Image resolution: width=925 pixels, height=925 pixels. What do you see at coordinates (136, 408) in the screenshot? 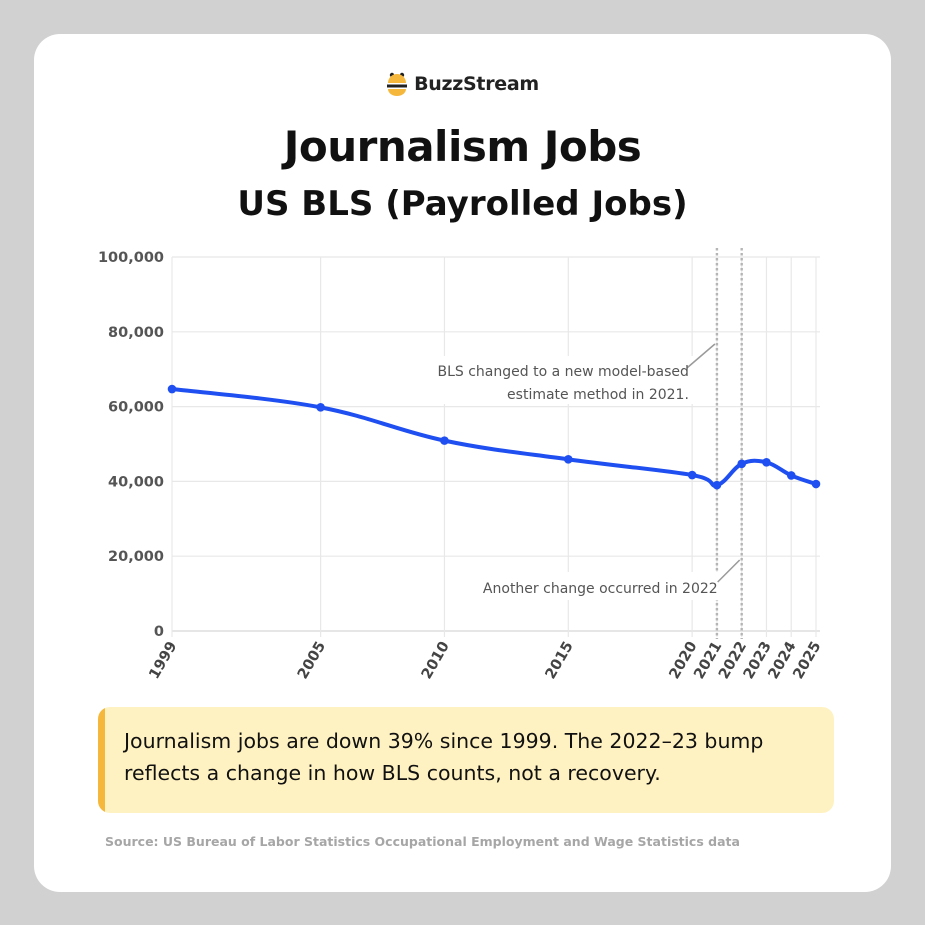
I see `y-tick-label: 60,000` at bounding box center [136, 408].